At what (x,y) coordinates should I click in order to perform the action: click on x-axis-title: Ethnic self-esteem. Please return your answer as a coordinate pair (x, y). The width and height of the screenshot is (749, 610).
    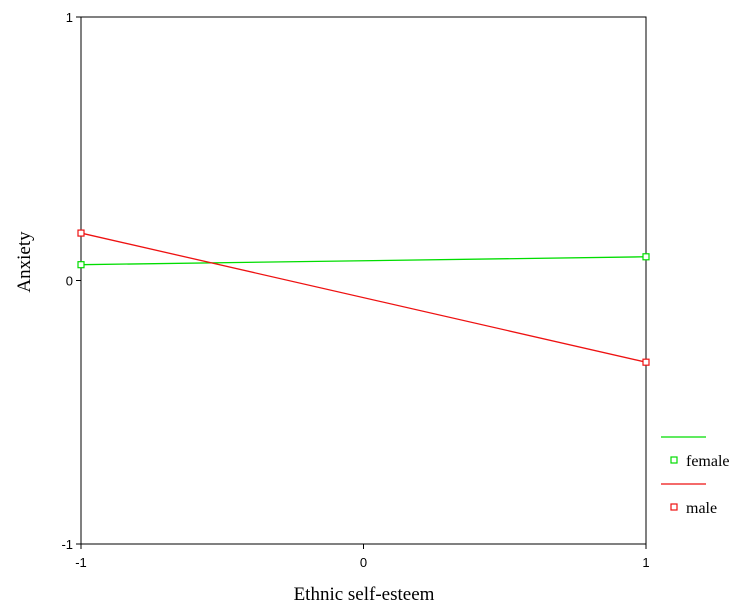
    Looking at the image, I should click on (364, 594).